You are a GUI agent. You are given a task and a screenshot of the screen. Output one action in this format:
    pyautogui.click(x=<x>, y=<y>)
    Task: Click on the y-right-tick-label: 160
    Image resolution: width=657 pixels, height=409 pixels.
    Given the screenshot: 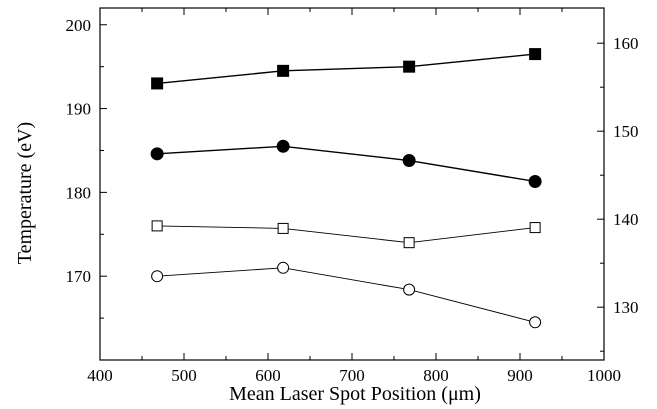 What is the action you would take?
    pyautogui.click(x=626, y=43)
    